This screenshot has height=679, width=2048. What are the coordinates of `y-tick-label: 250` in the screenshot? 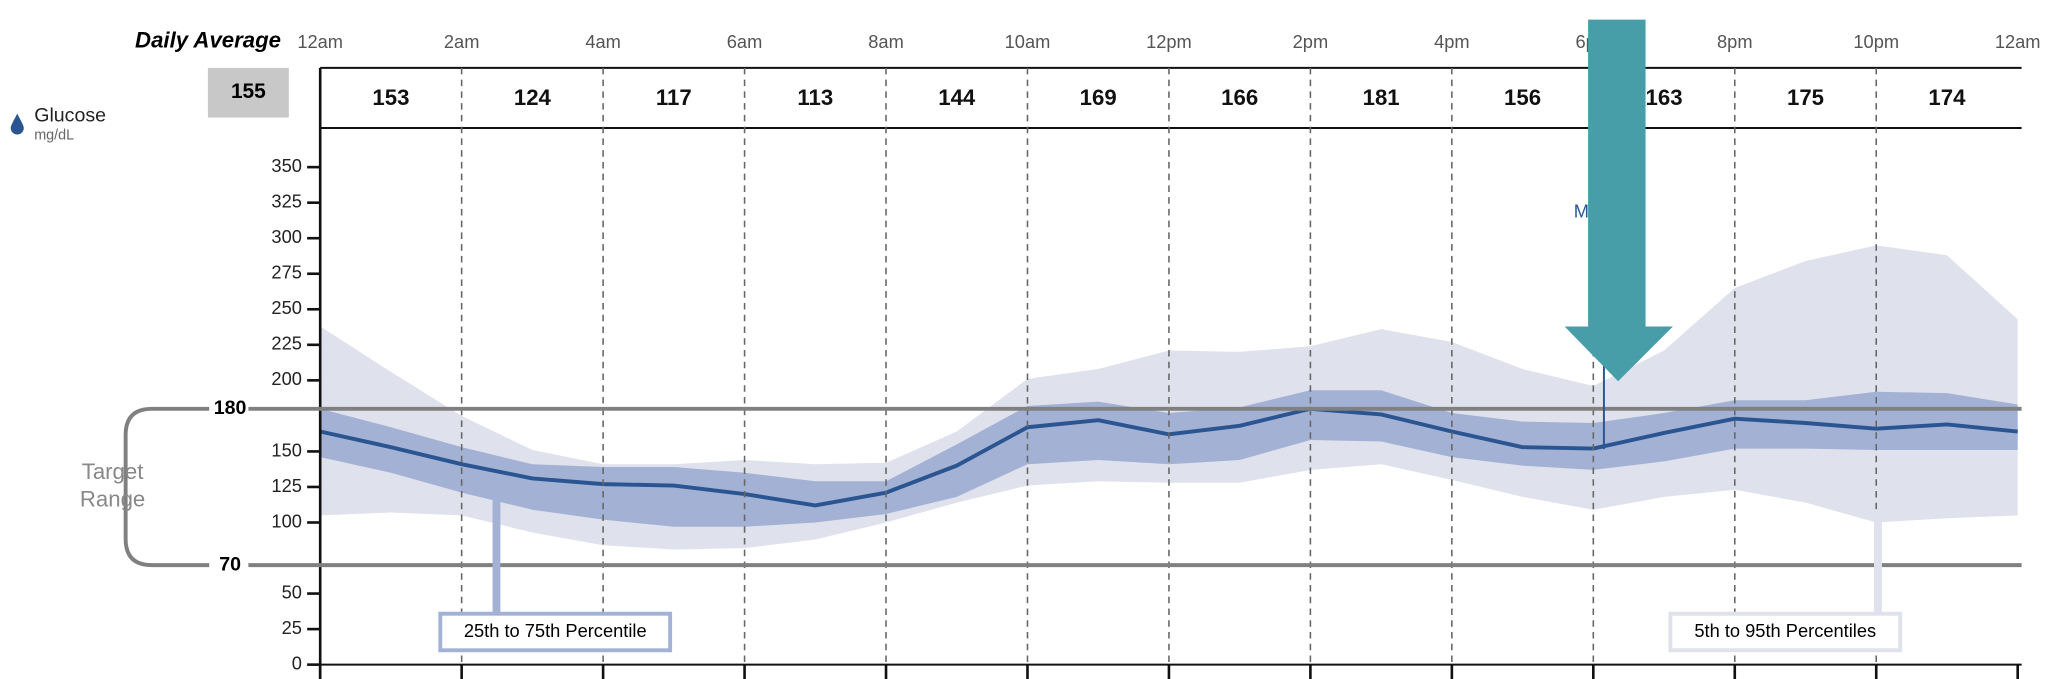 It's located at (286, 307).